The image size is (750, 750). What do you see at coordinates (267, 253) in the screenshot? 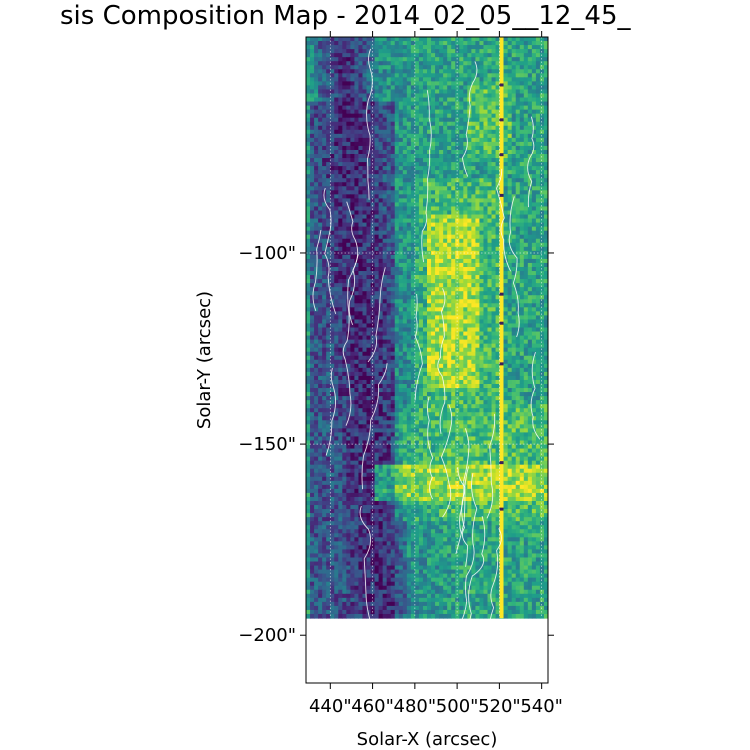
I see `y-tick-label: −100"` at bounding box center [267, 253].